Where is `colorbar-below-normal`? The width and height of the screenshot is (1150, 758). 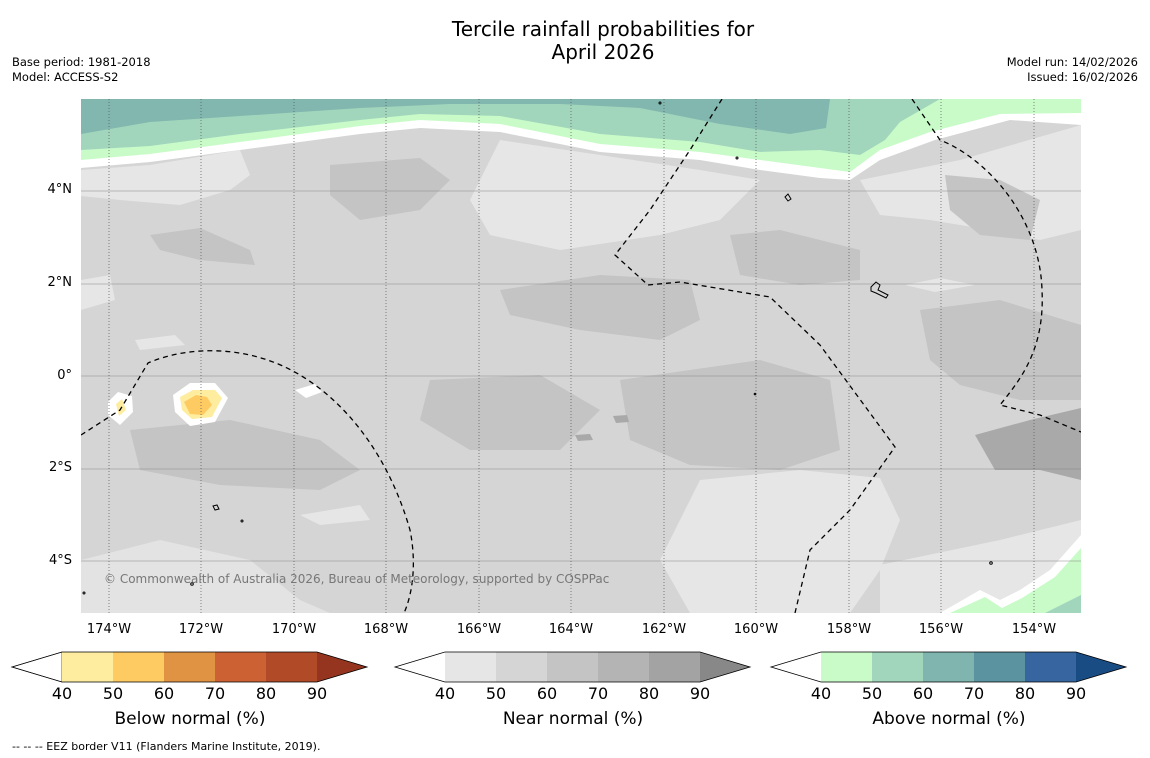 colorbar-below-normal is located at coordinates (189, 667).